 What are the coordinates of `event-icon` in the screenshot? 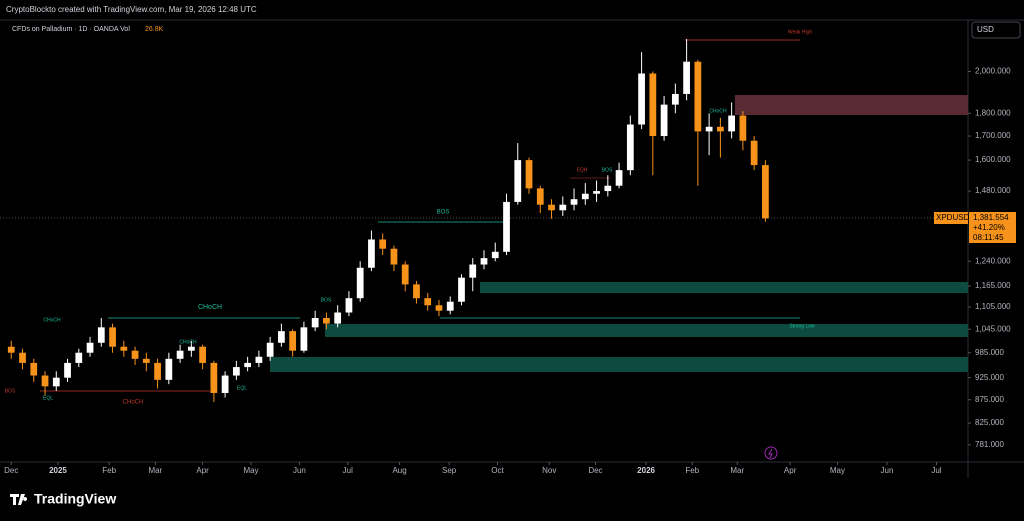 It's located at (771, 453).